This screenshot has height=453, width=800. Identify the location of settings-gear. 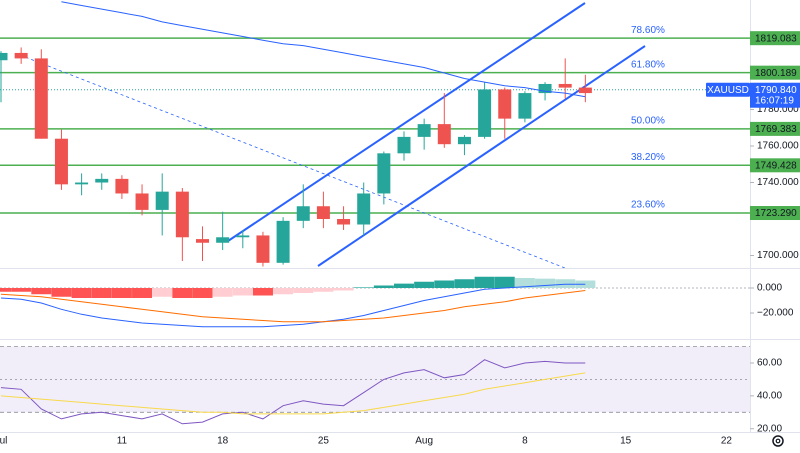
(778, 441).